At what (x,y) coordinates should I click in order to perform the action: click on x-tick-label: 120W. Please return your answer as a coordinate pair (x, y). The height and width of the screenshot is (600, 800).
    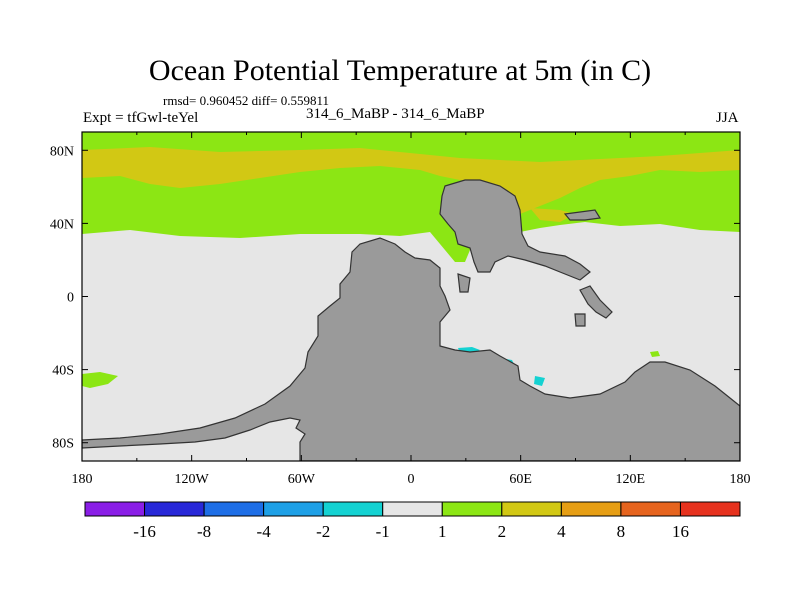
    Looking at the image, I should click on (192, 479).